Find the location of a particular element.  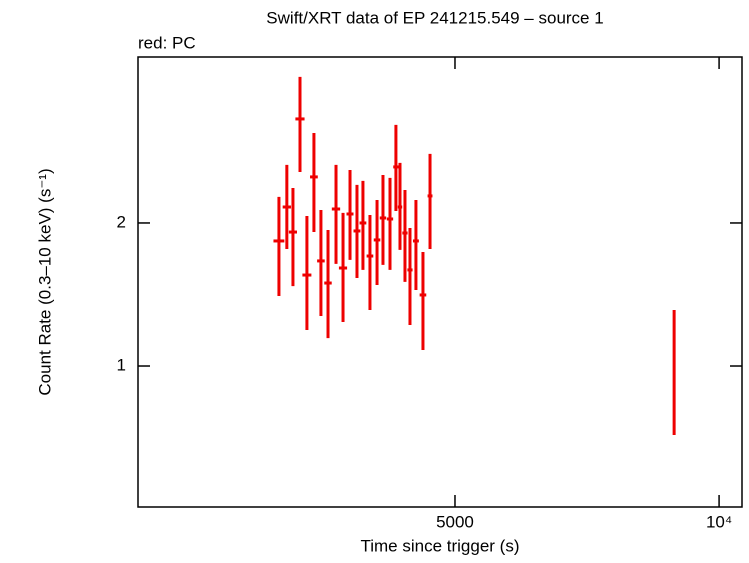

x-tick-label: 10⁴ is located at coordinates (719, 521).